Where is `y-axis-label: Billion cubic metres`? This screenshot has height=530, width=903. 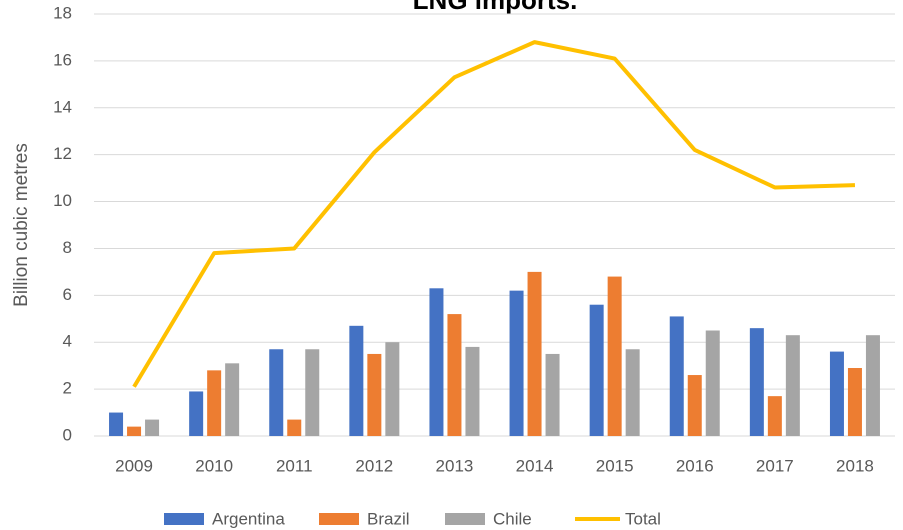
y-axis-label: Billion cubic metres is located at coordinates (21, 225).